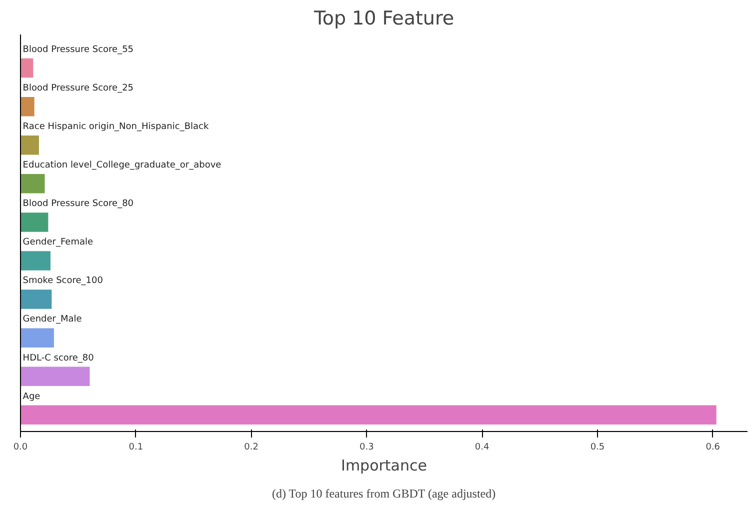 The height and width of the screenshot is (507, 749). What do you see at coordinates (122, 165) in the screenshot?
I see `y-tick-label: Education level_College_graduate_or_above` at bounding box center [122, 165].